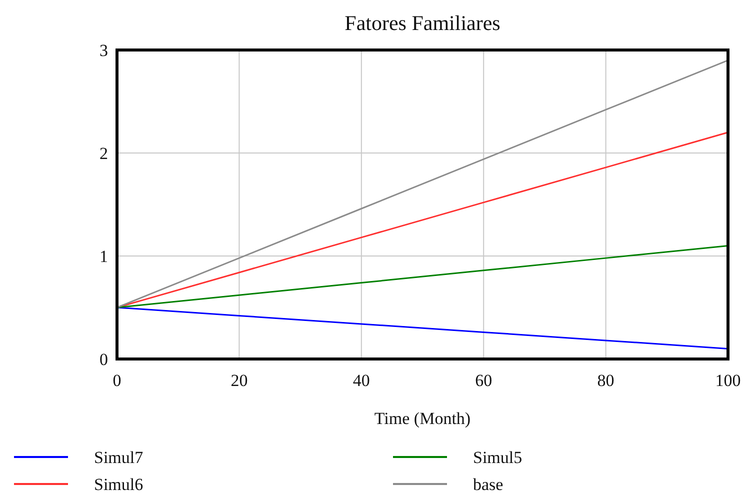  Describe the element at coordinates (239, 380) in the screenshot. I see `x-tick-label: 20` at that location.